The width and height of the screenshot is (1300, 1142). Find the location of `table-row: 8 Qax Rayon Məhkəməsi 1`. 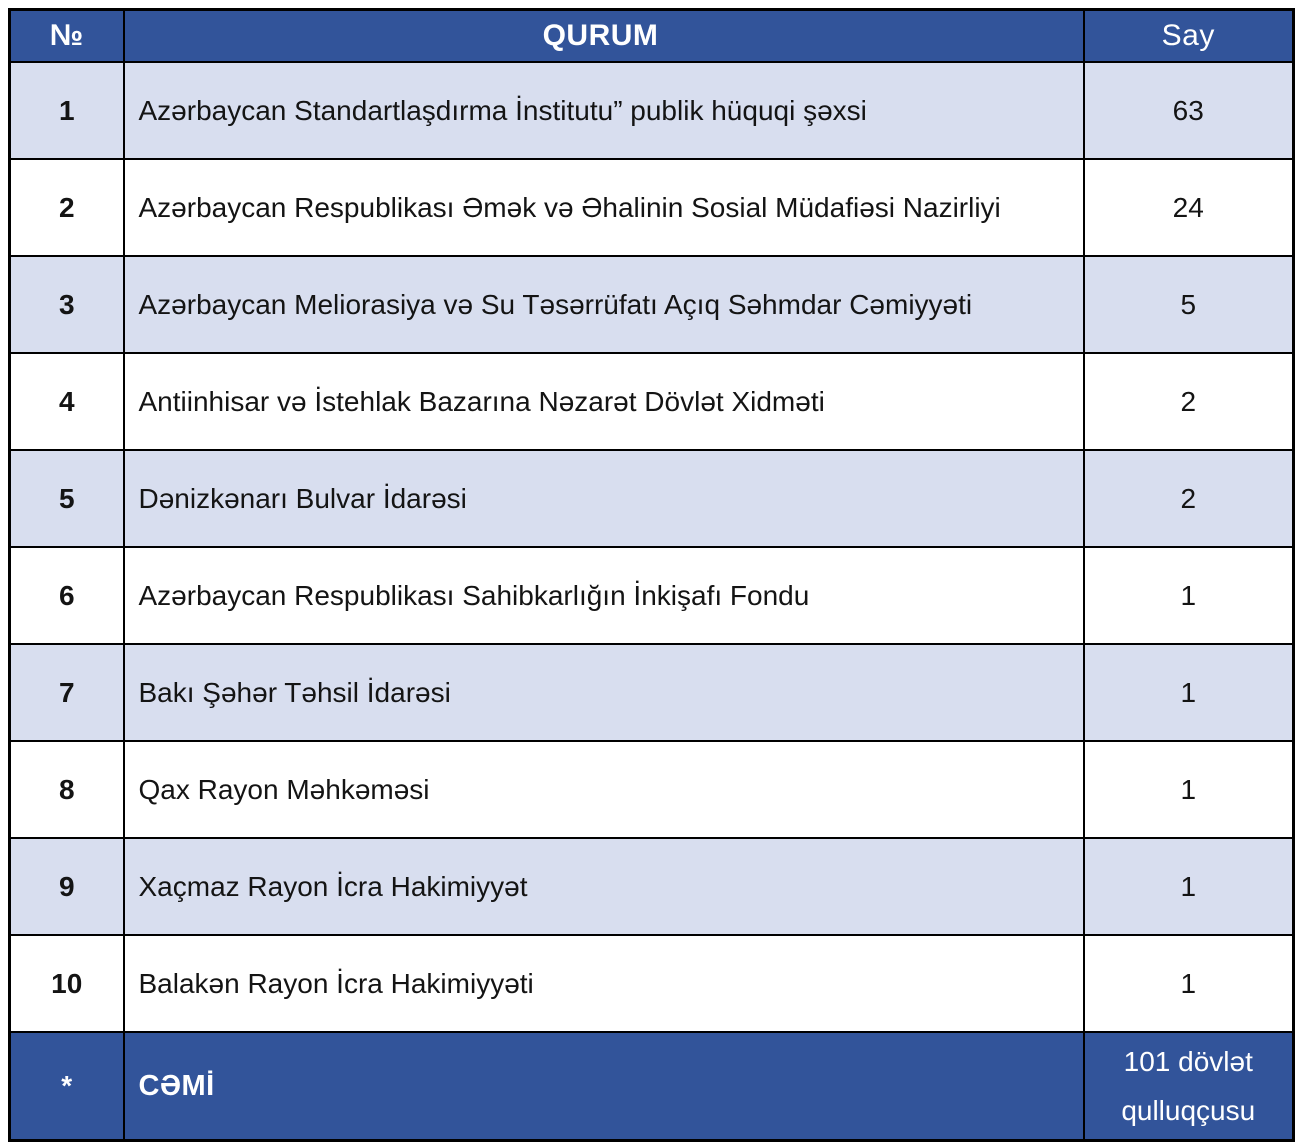

table-row: 8 Qax Rayon Məhkəməsi 1 is located at coordinates (651, 789).